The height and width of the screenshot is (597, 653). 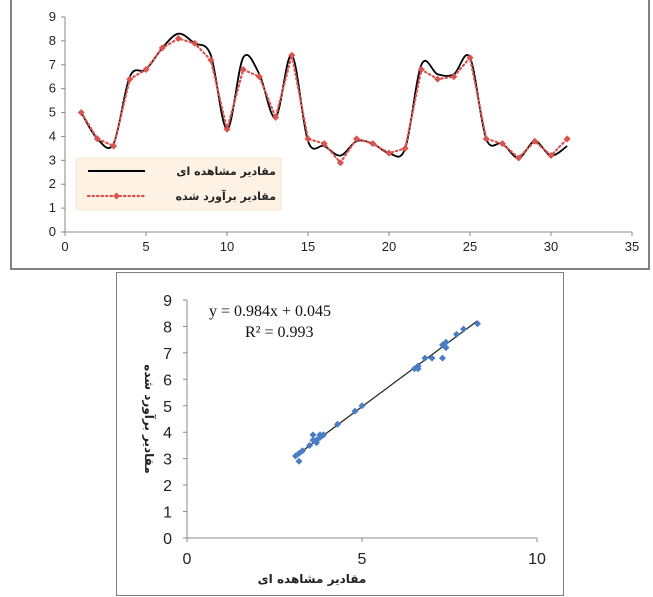 I want to click on legend-marker-estimated, so click(x=116, y=196).